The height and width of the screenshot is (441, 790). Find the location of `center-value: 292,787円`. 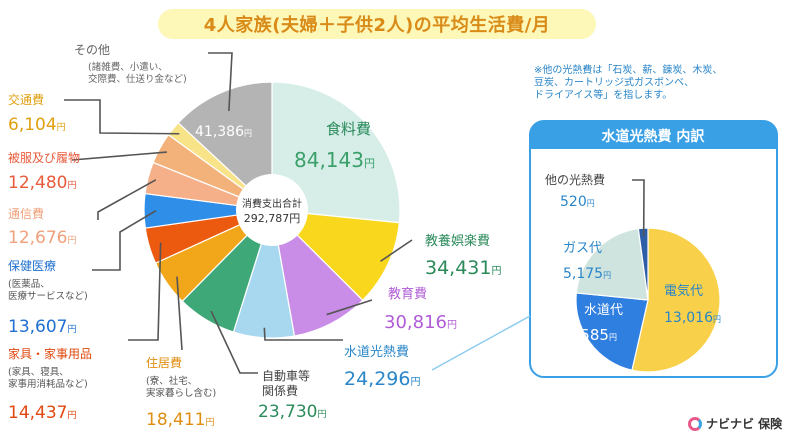

center-value: 292,787円 is located at coordinates (272, 218).